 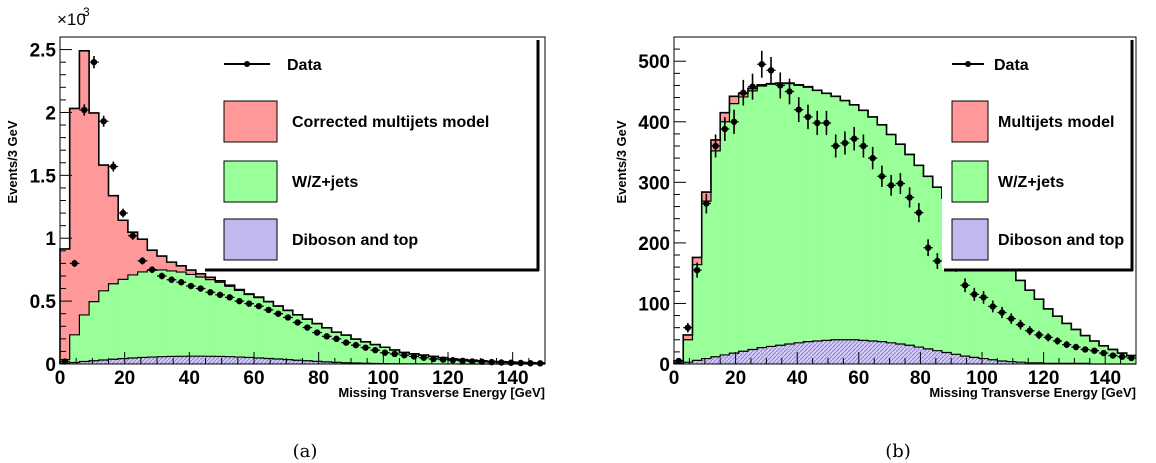 What do you see at coordinates (982, 378) in the screenshot?
I see `x-tick-label: 100` at bounding box center [982, 378].